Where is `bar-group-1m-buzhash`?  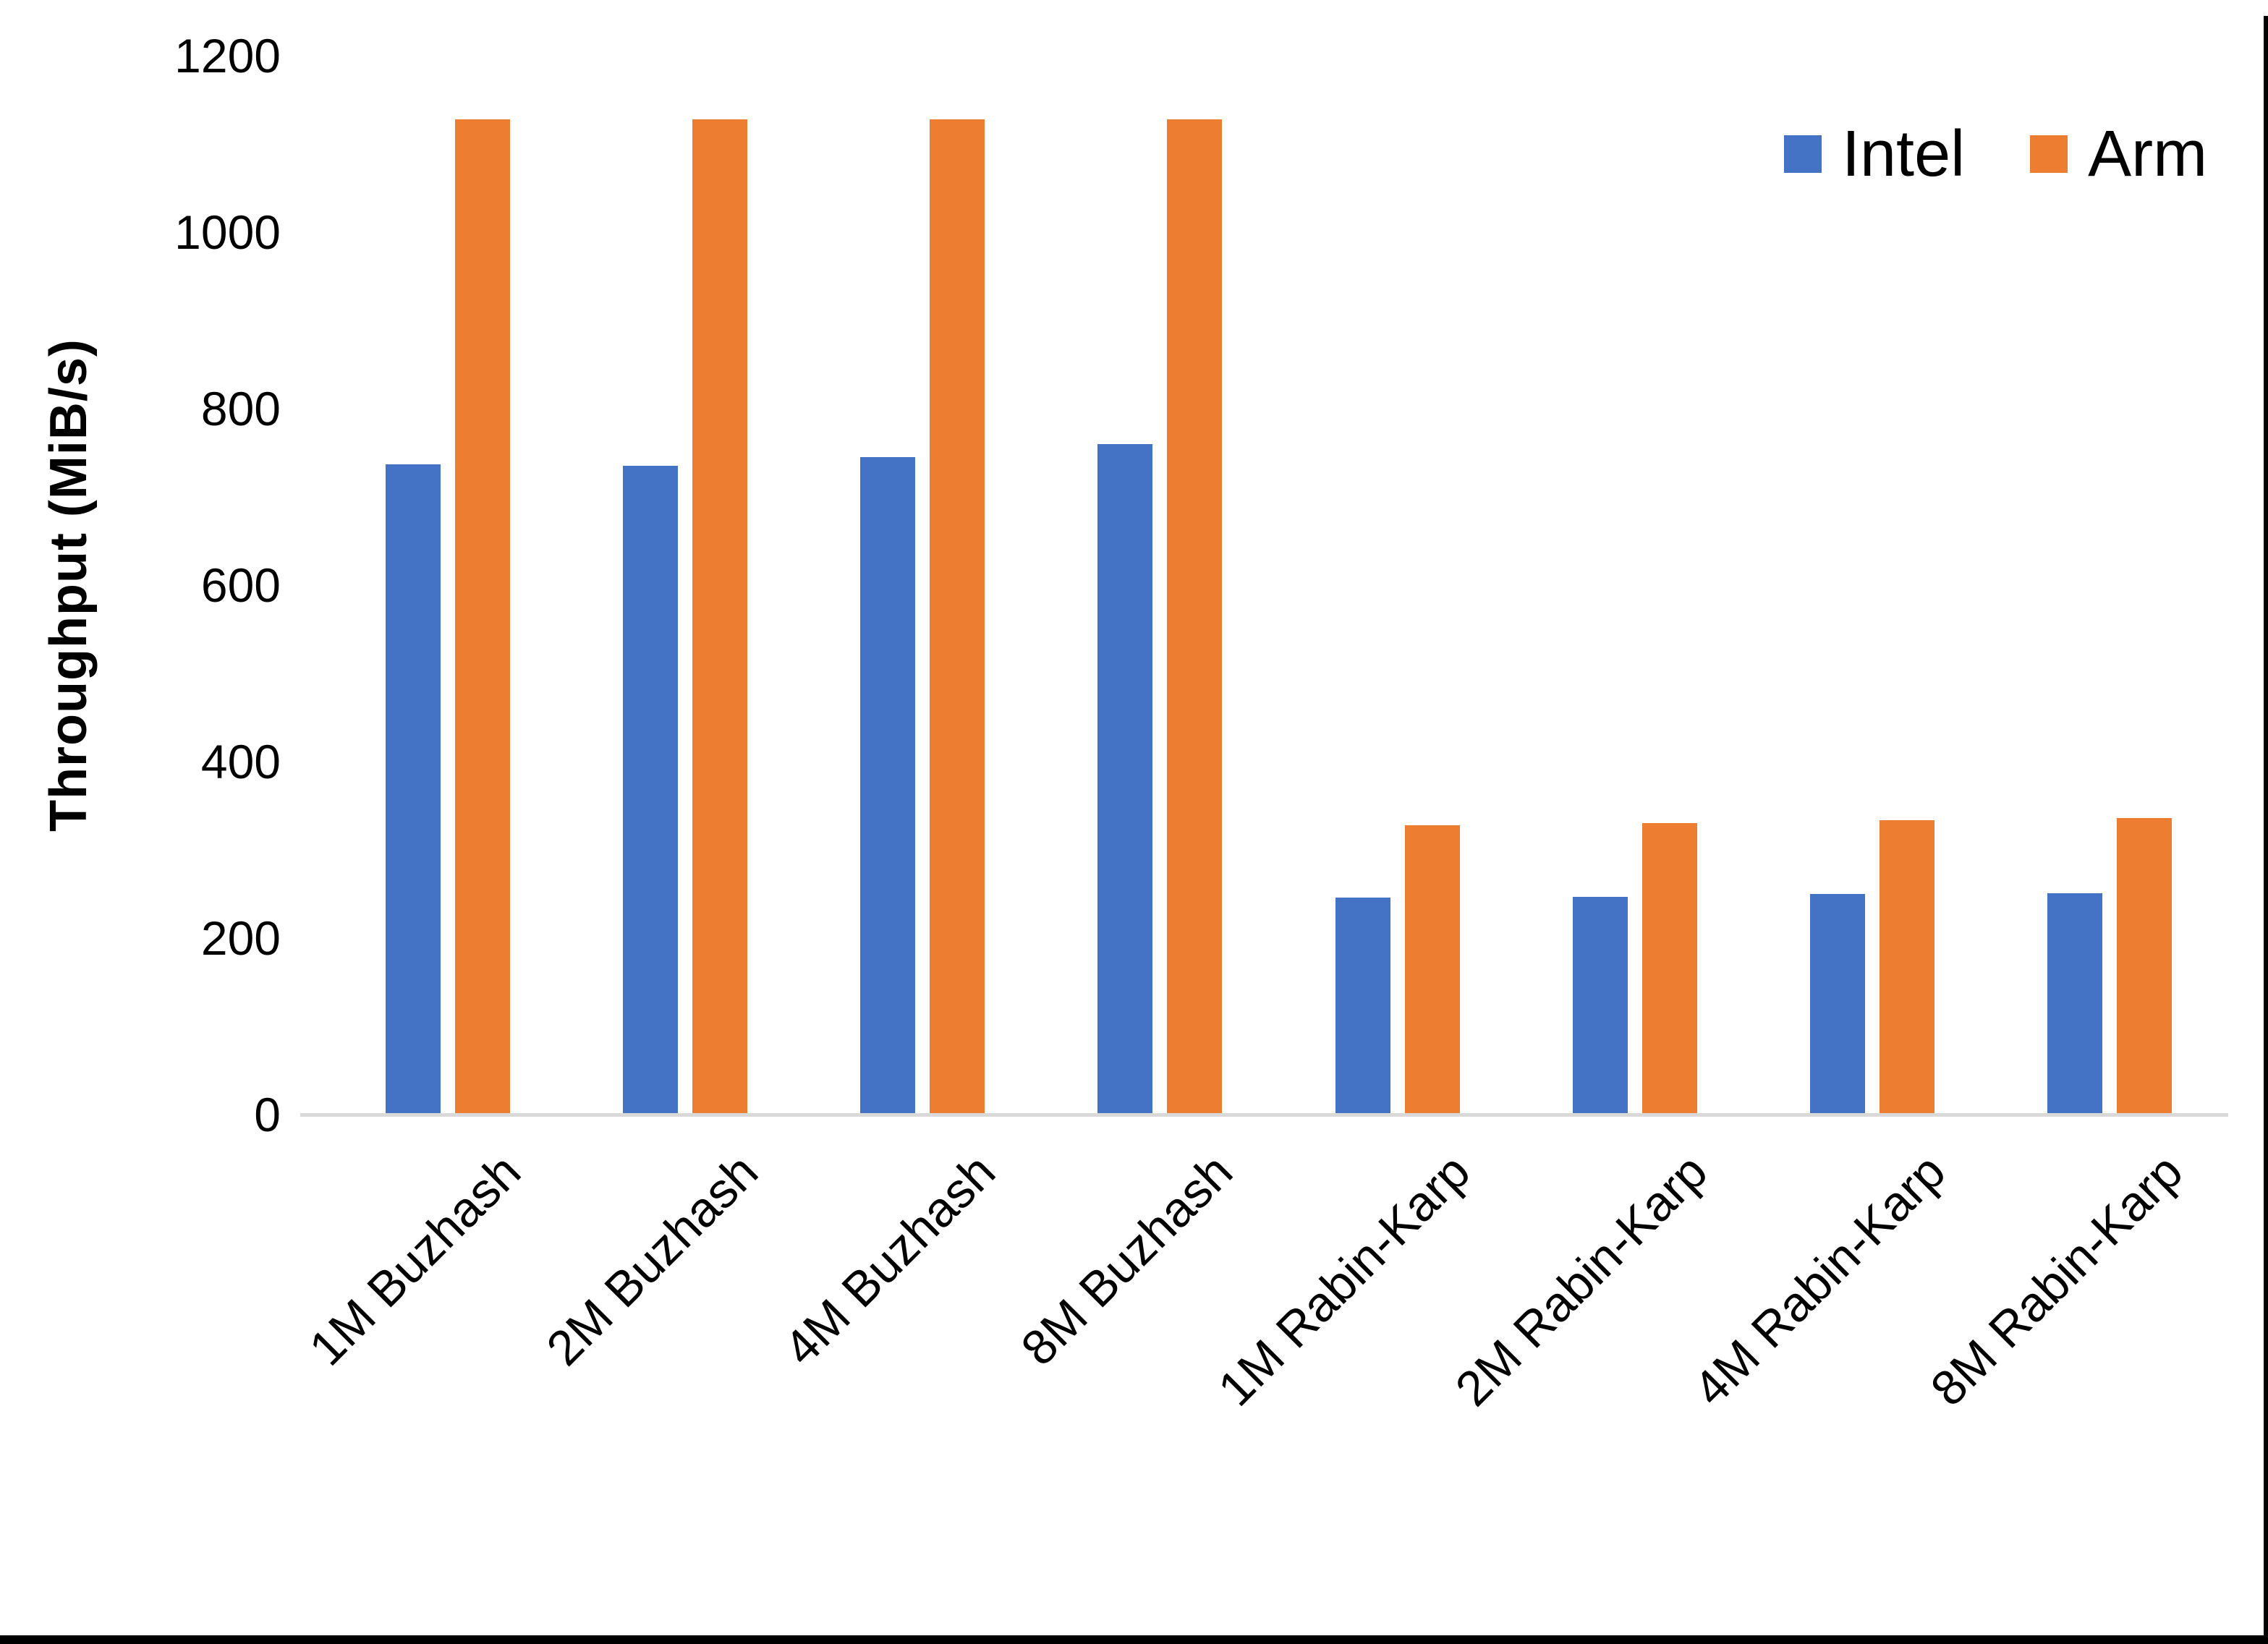
bar-group-1m-buzhash is located at coordinates (447, 585).